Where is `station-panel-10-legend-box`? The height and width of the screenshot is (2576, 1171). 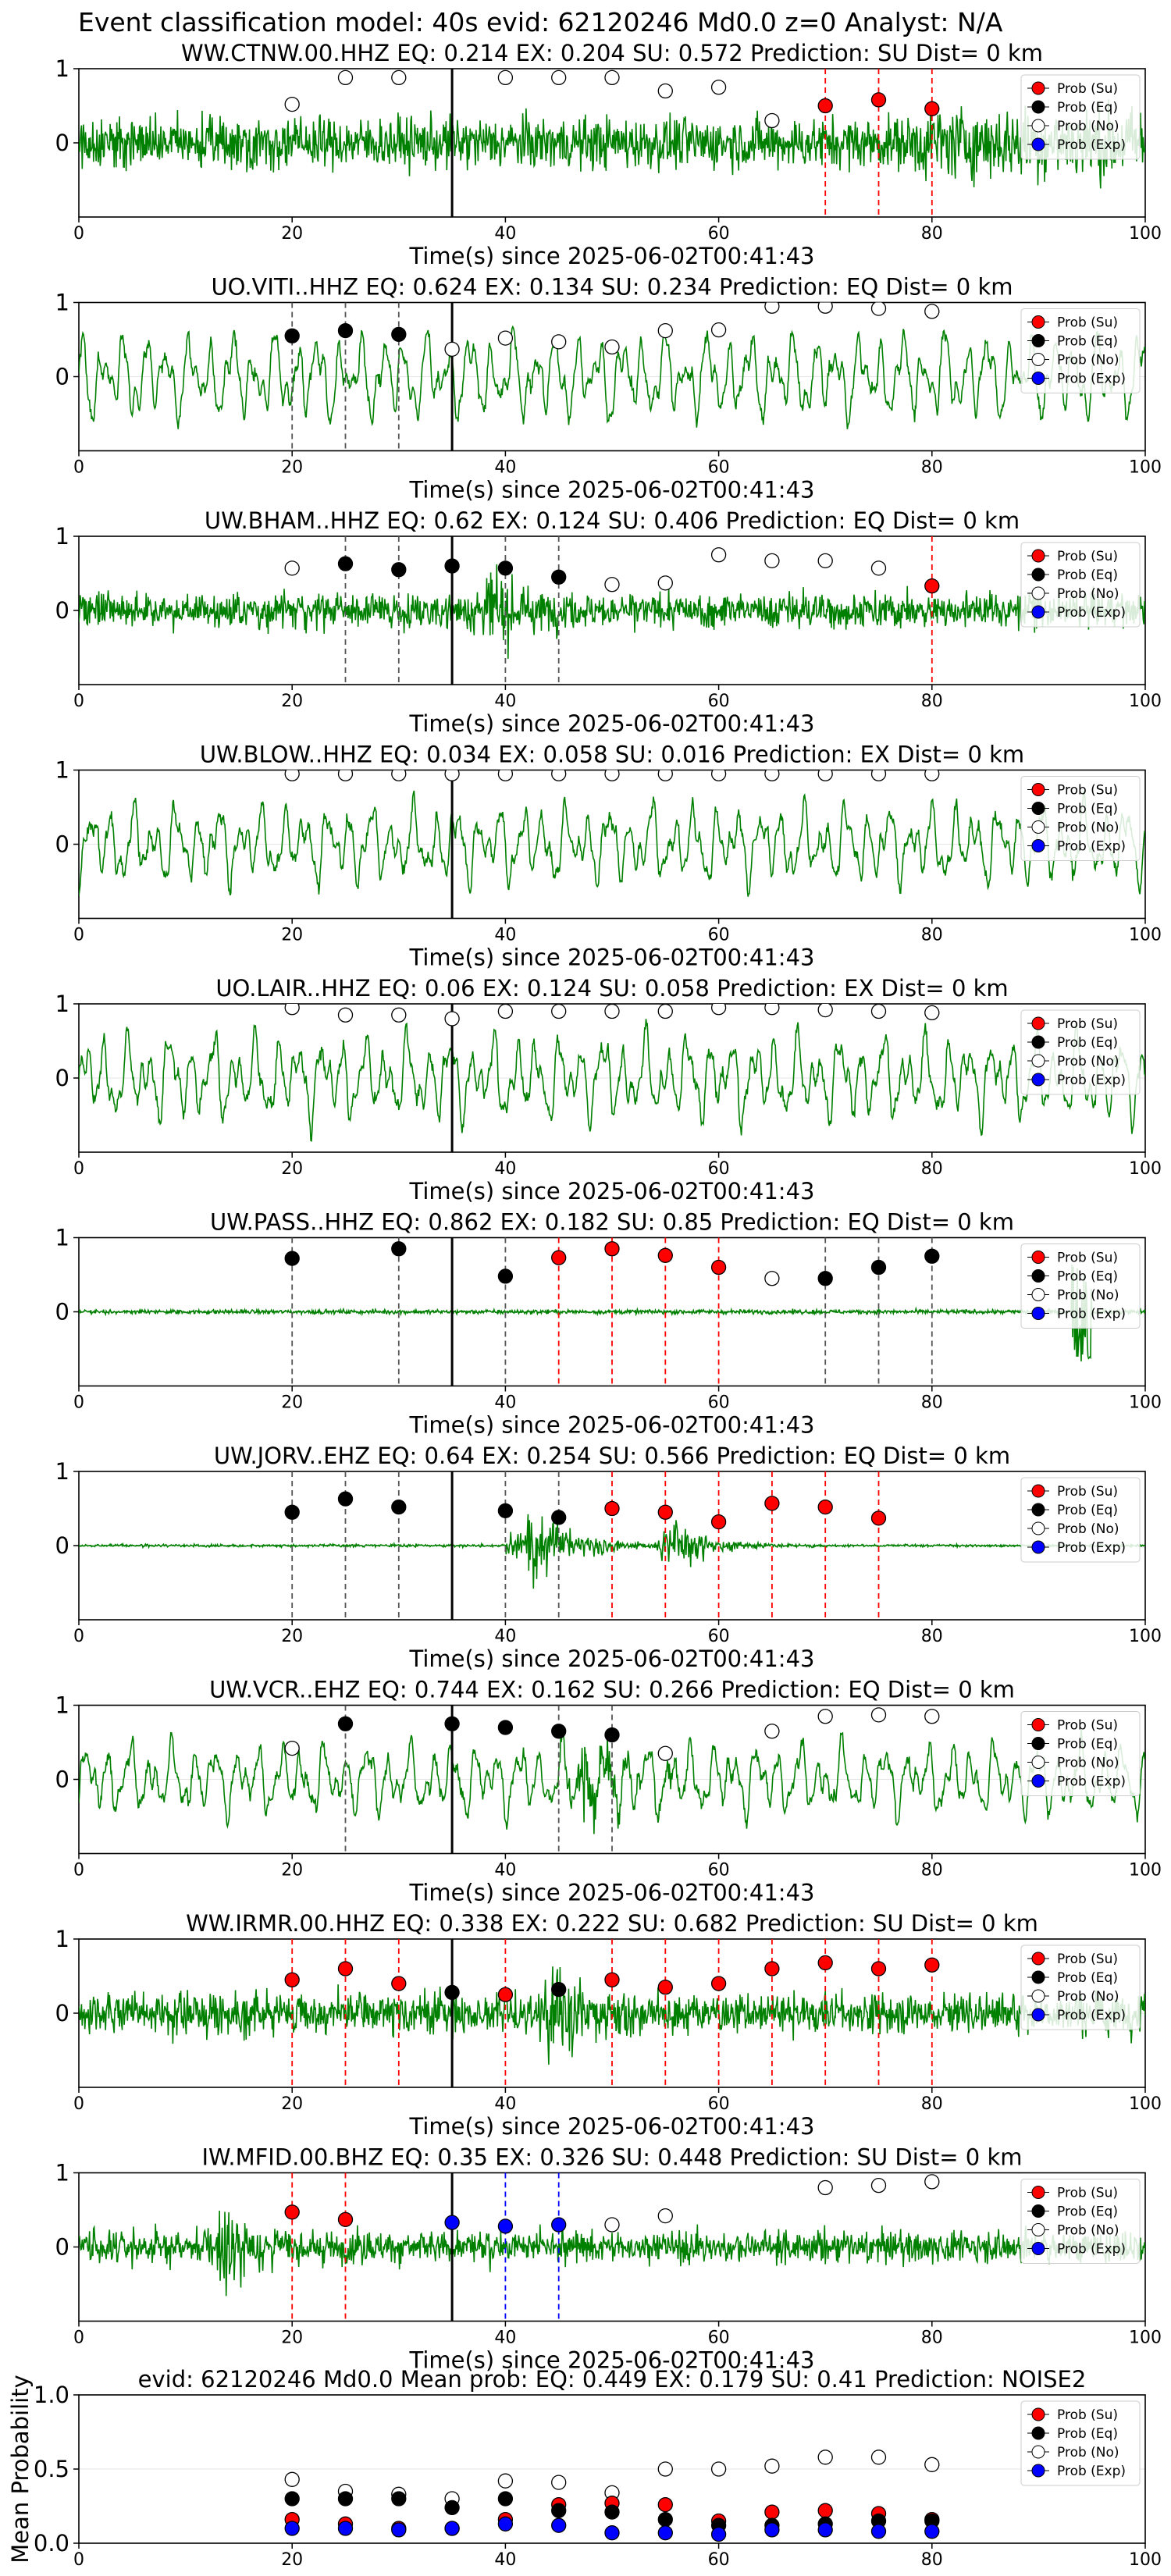
station-panel-10-legend-box is located at coordinates (1080, 2221).